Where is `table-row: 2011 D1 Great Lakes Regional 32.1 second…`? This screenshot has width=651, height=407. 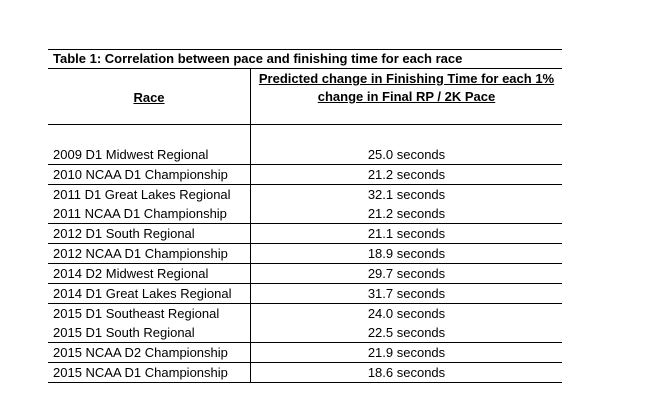
table-row: 2011 D1 Great Lakes Regional 32.1 second… is located at coordinates (305, 194).